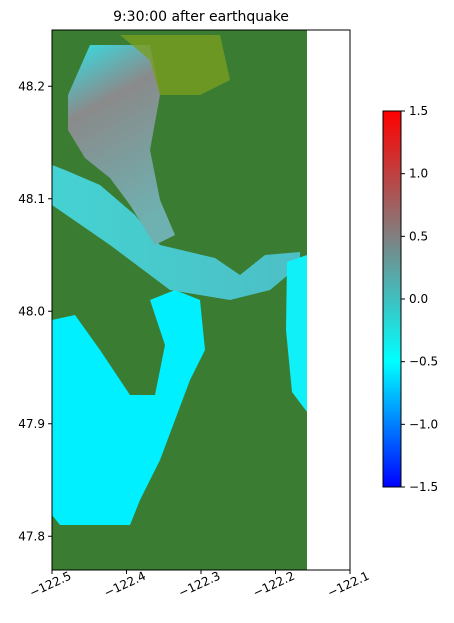  I want to click on colorbar-tick-label: −0.5, so click(423, 362).